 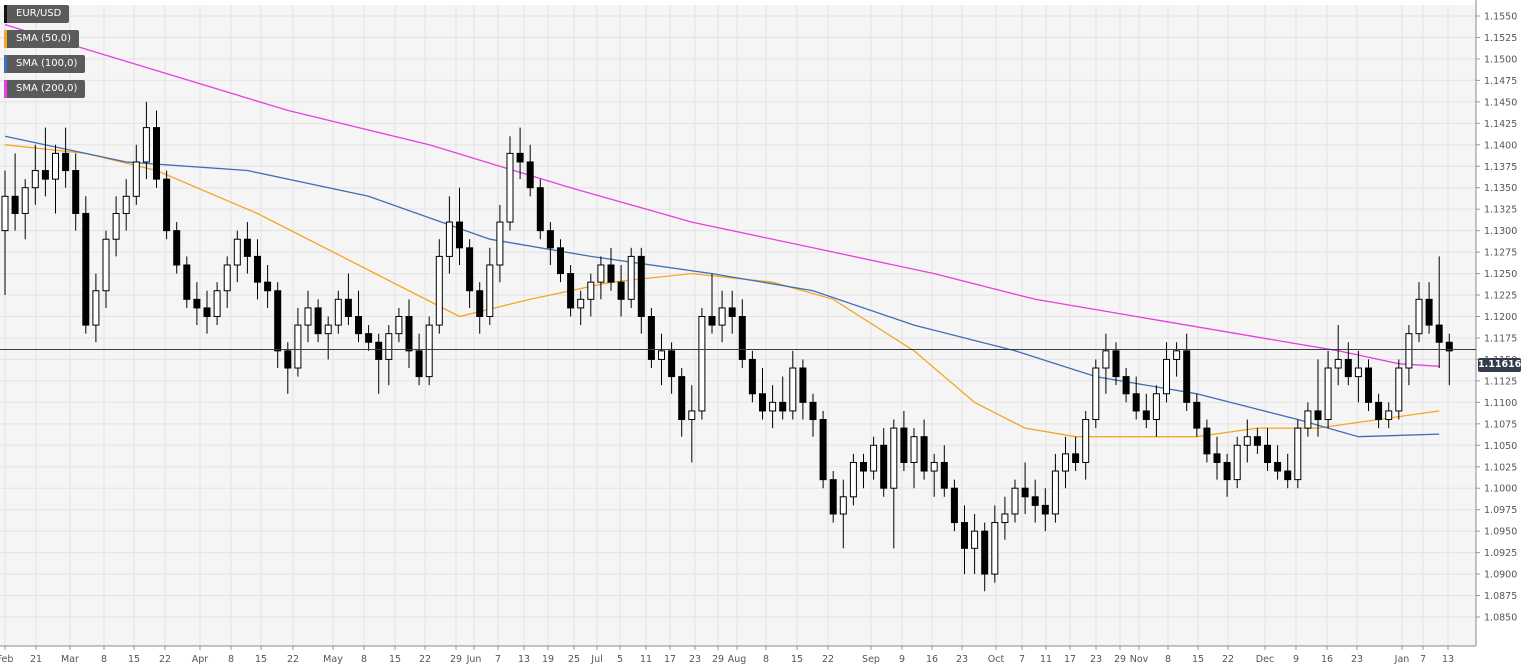 What do you see at coordinates (333, 659) in the screenshot?
I see `x-tick-label: May` at bounding box center [333, 659].